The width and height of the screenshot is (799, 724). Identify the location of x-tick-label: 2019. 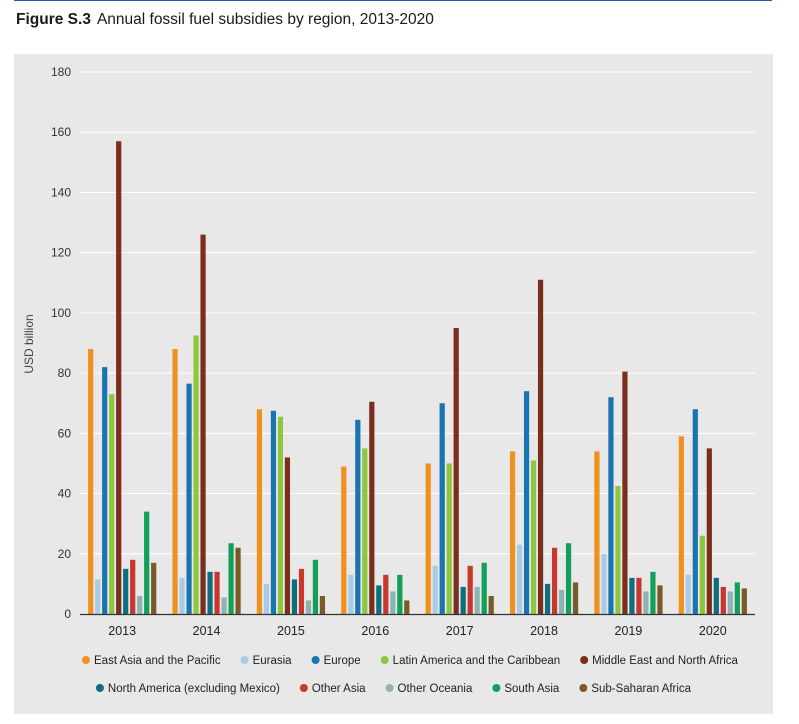
(629, 631).